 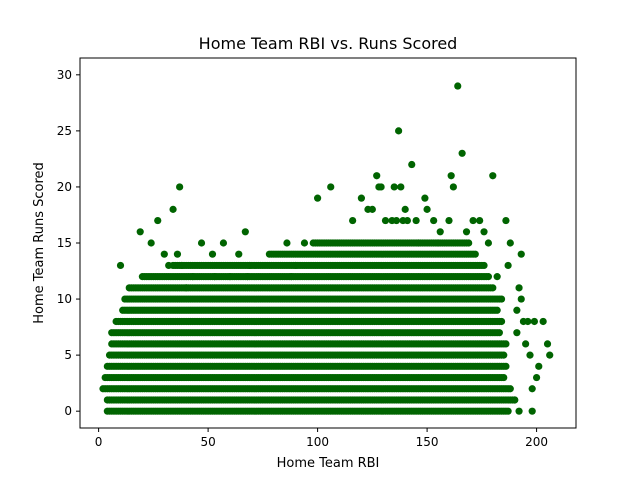 I want to click on x-tick-label: 200, so click(x=536, y=442).